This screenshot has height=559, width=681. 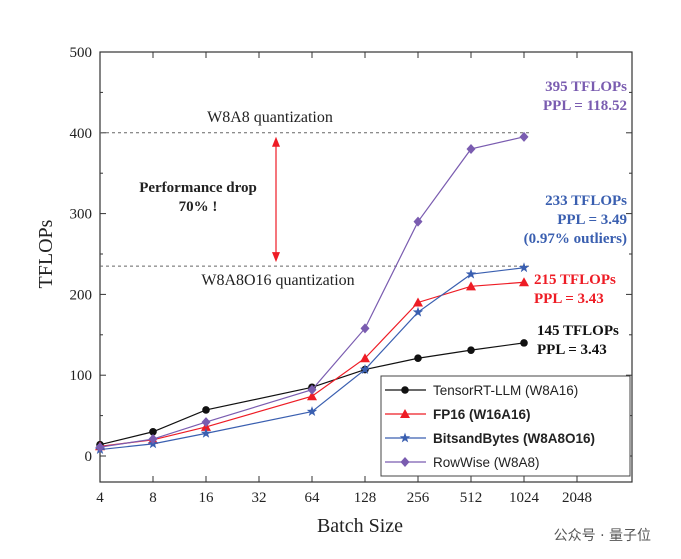 I want to click on x-tick-label: 8, so click(x=153, y=498).